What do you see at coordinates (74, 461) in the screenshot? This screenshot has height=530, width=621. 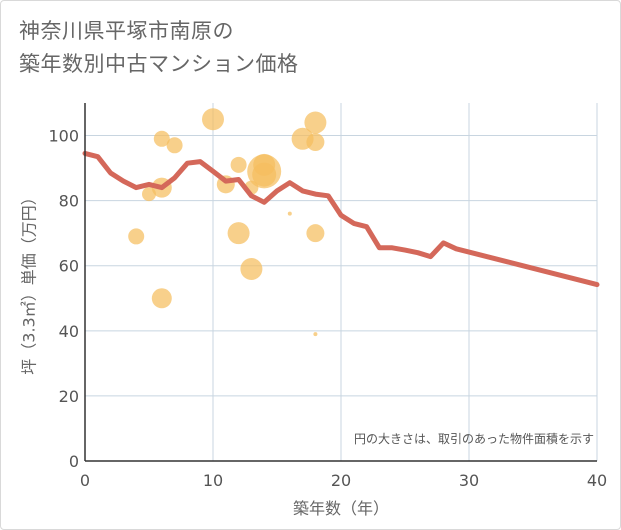 I see `y-tick-label-0: 0` at bounding box center [74, 461].